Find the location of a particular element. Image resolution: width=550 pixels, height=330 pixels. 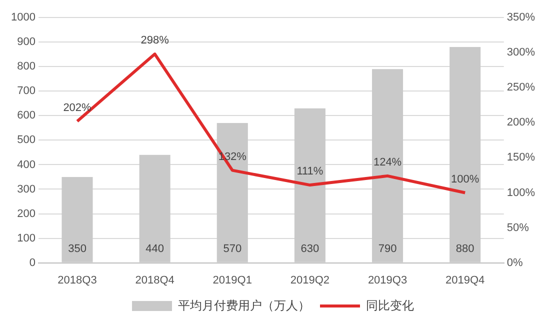

data-label: 630 is located at coordinates (310, 248).